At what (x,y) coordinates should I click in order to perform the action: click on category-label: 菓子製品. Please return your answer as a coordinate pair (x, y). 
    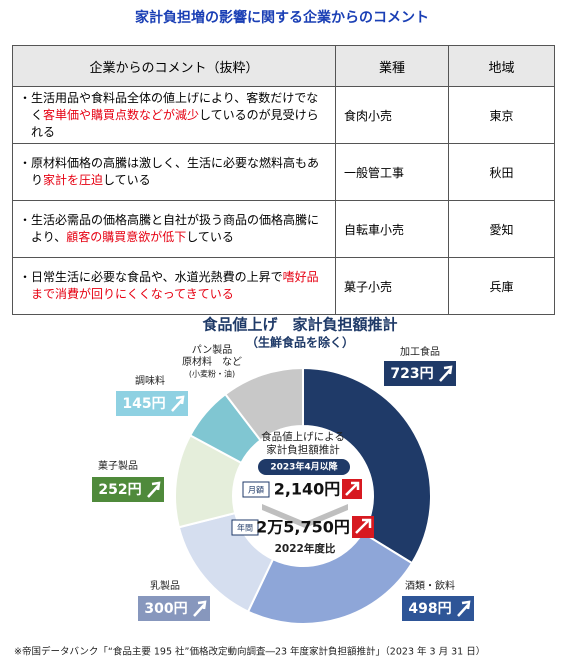
    Looking at the image, I should click on (118, 465).